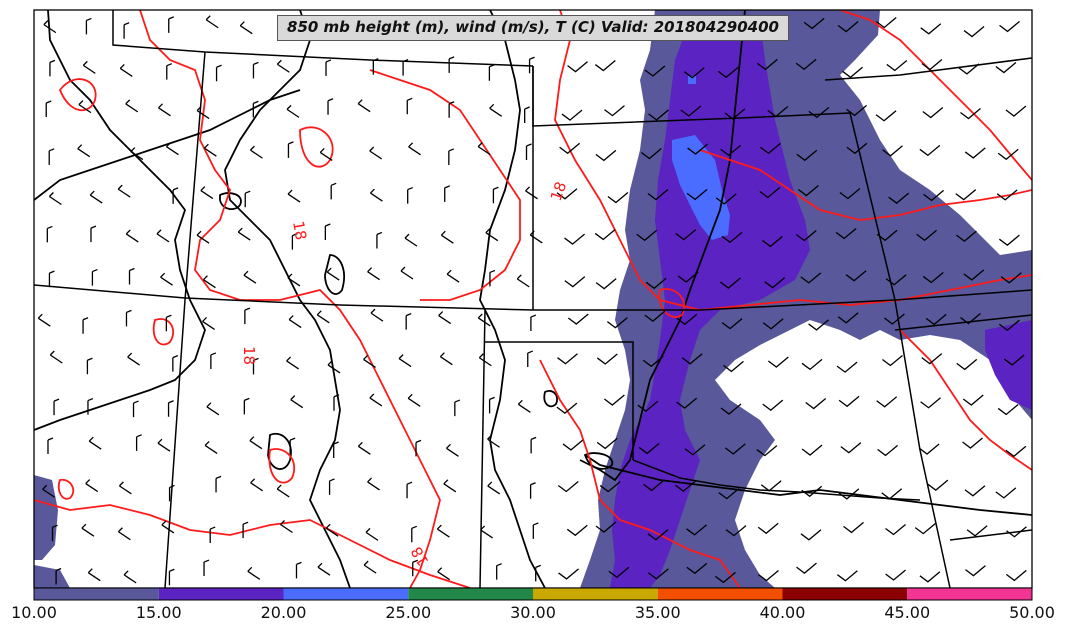 This screenshot has height=633, width=1065. Describe the element at coordinates (185, 319) in the screenshot. I see `border-west-vertical` at that location.